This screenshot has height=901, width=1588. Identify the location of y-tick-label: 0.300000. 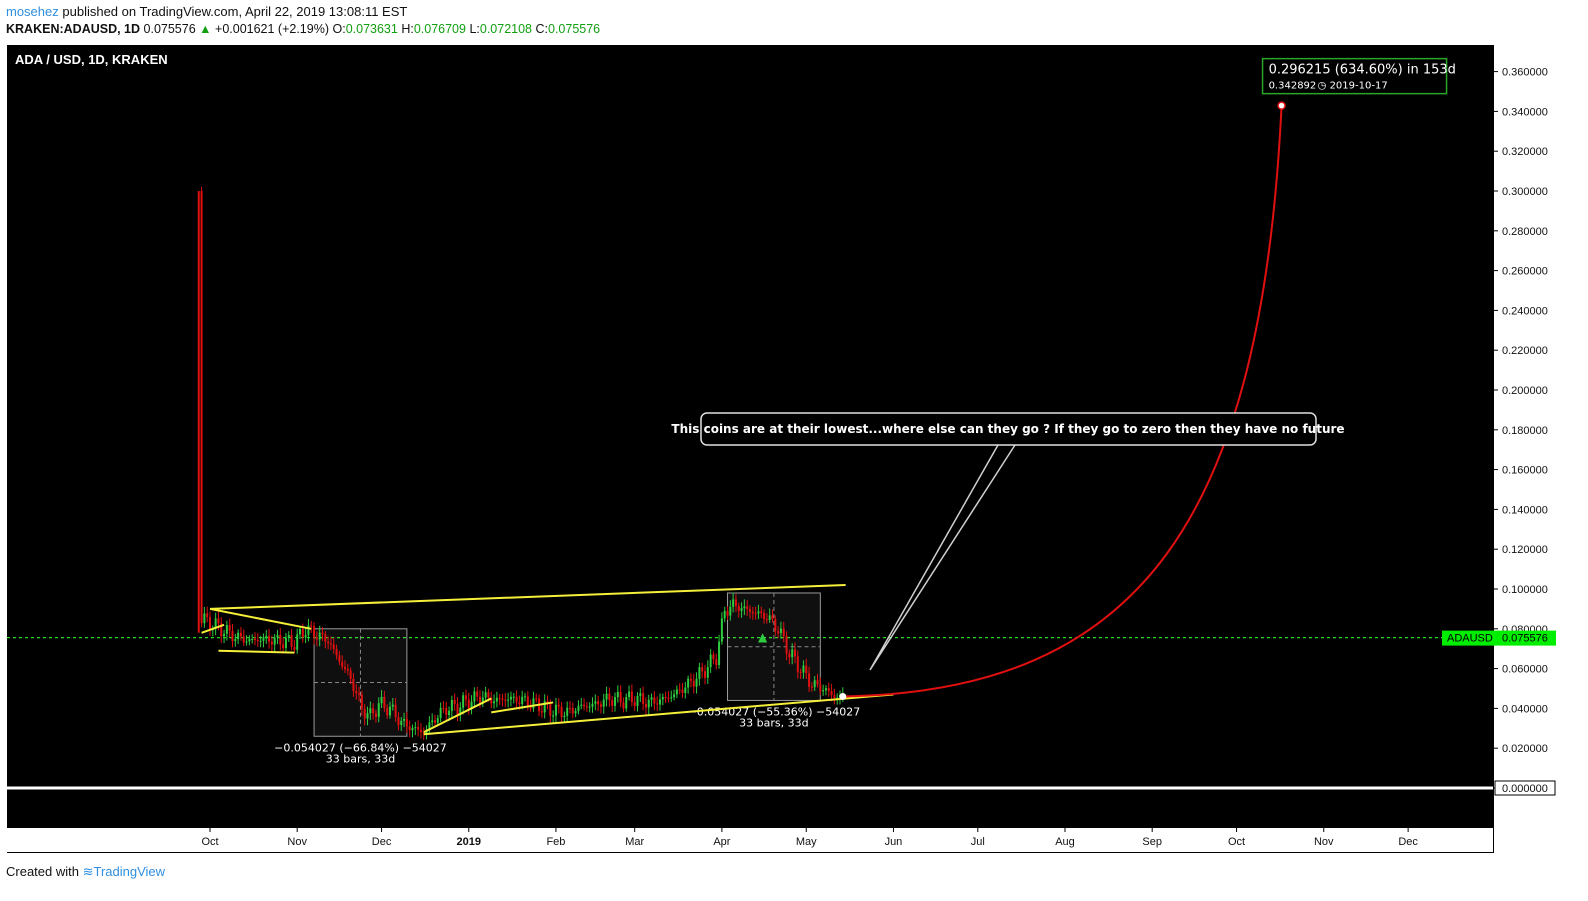
(1525, 192).